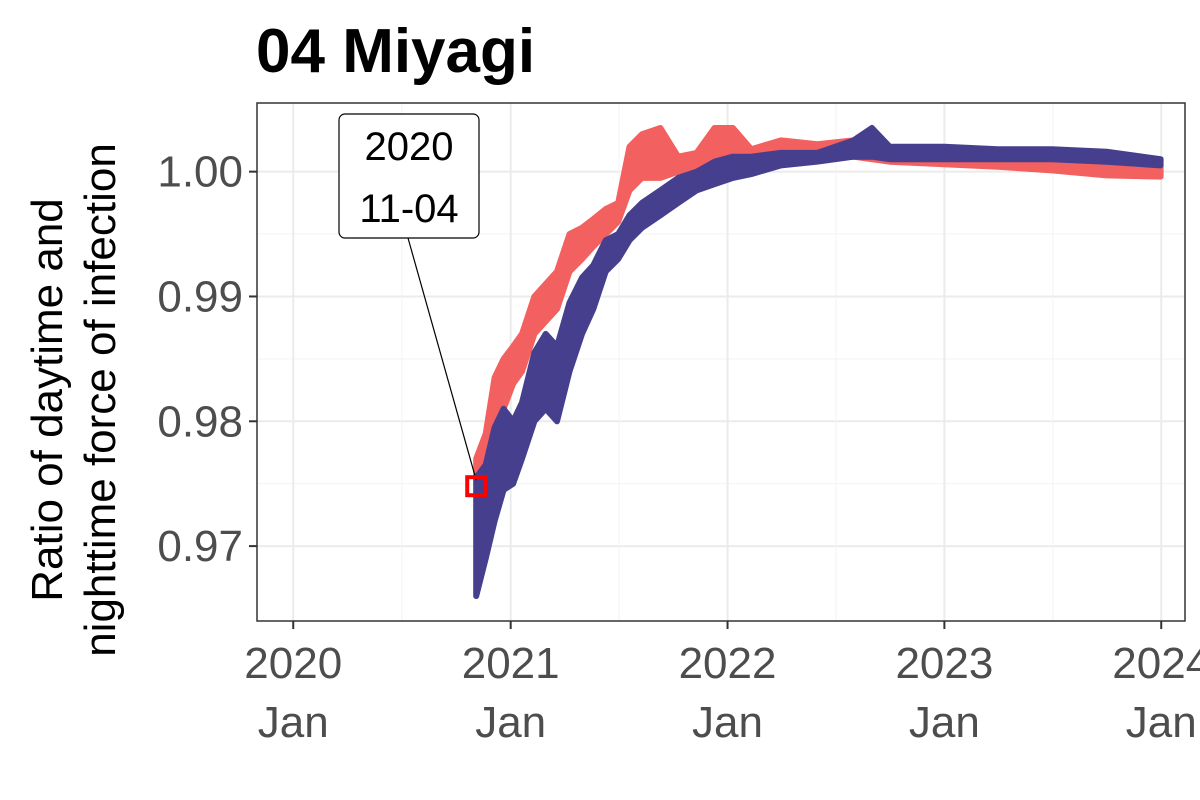  What do you see at coordinates (409, 147) in the screenshot?
I see `annotation-label-line-1: 2020` at bounding box center [409, 147].